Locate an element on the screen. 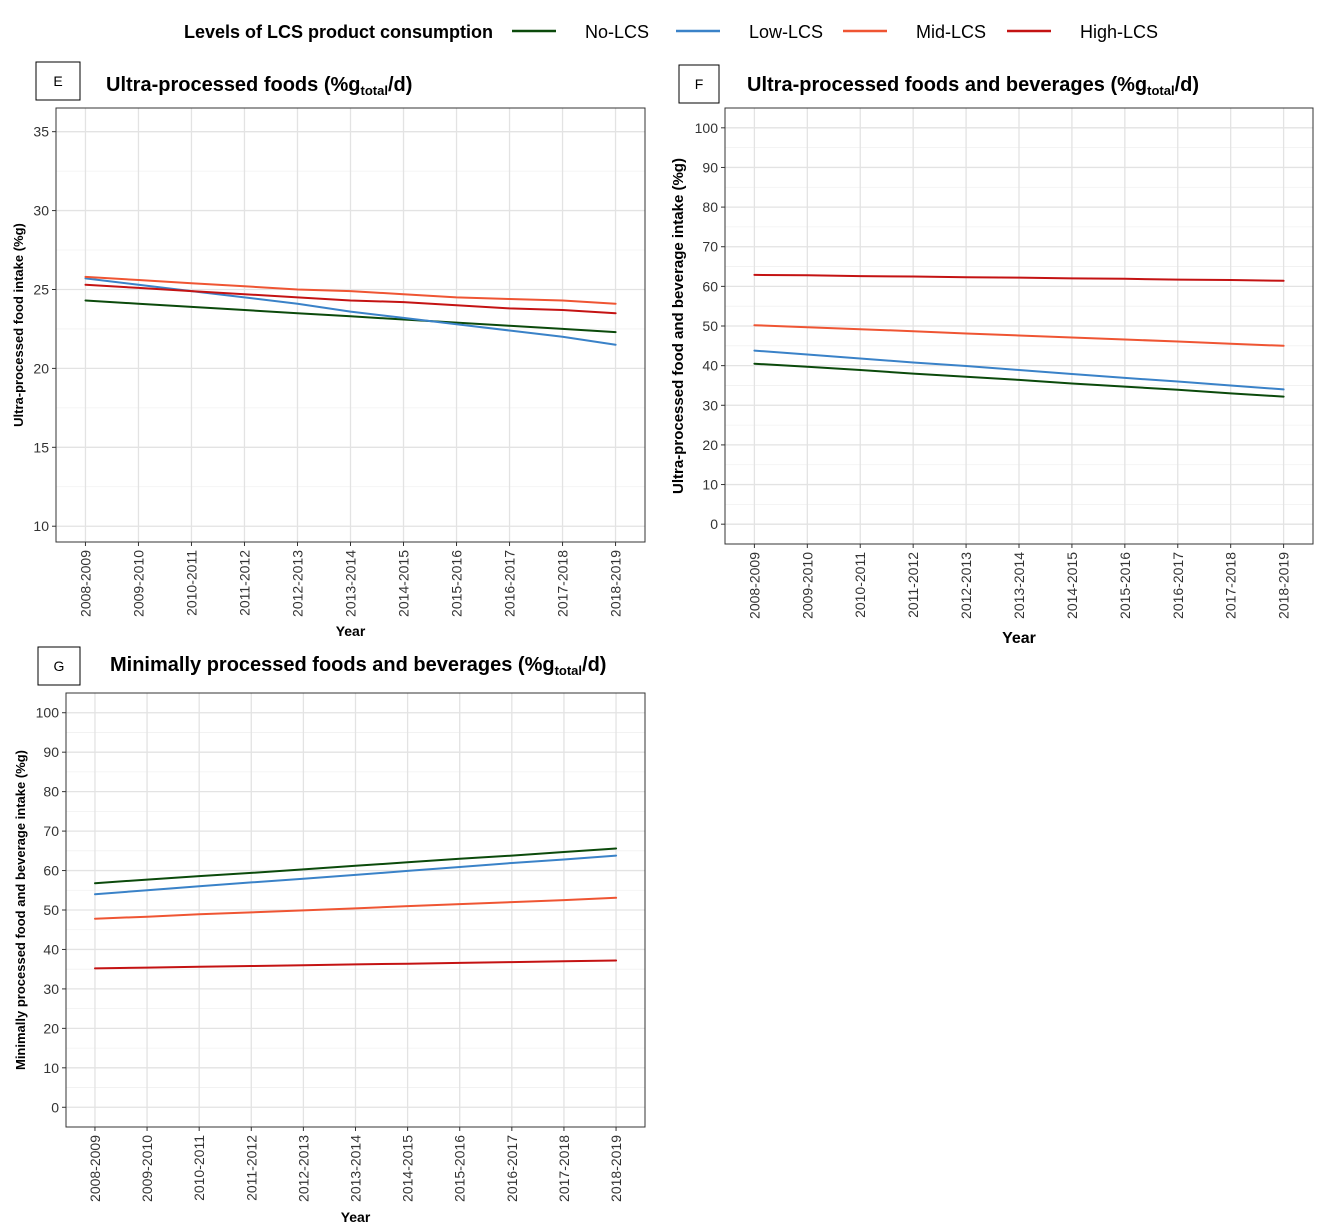 Image resolution: width=1317 pixels, height=1226 pixels. legend-label-mid-lcs: Mid-LCS is located at coordinates (951, 32).